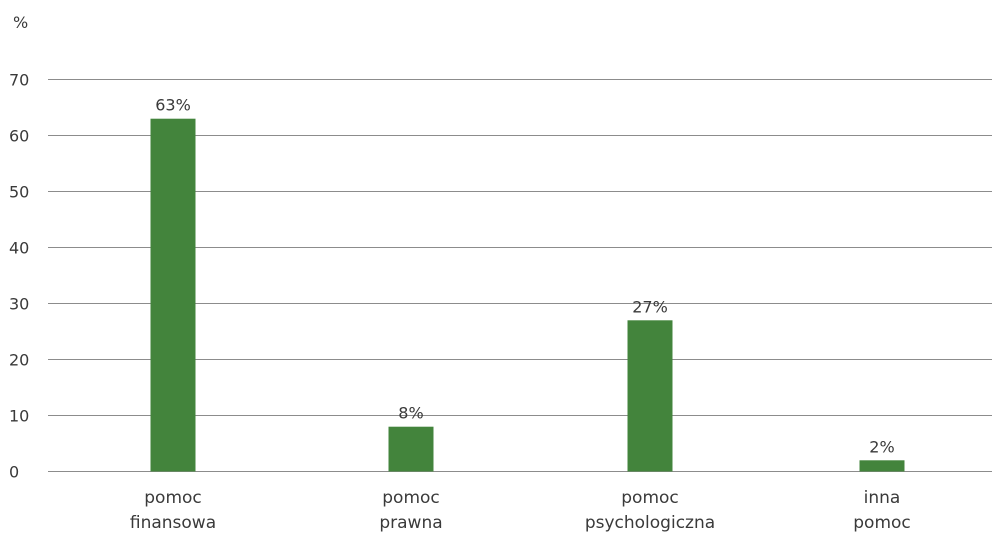  Describe the element at coordinates (19, 136) in the screenshot. I see `y-tick-label-60: 60` at that location.